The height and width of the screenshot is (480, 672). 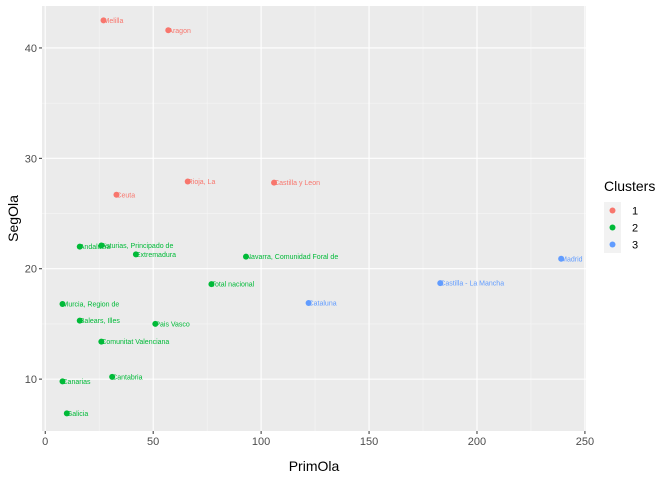 I want to click on point-label: Melilla, so click(x=114, y=21).